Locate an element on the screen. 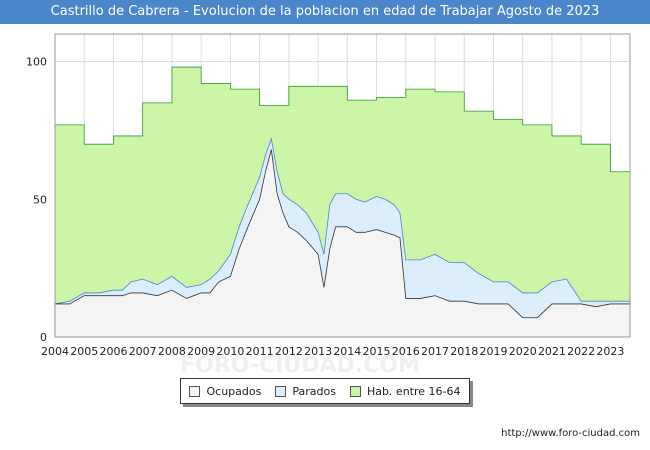  y-tick-label-50: 50 is located at coordinates (40, 199).